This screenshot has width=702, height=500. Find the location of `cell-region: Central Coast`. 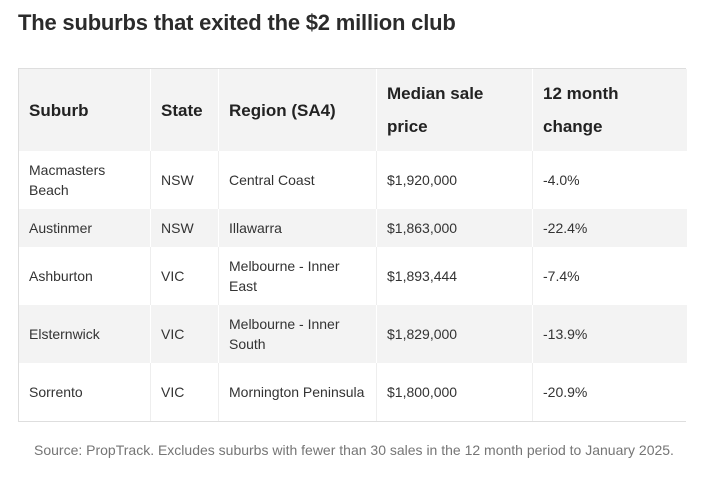

cell-region: Central Coast is located at coordinates (297, 180).